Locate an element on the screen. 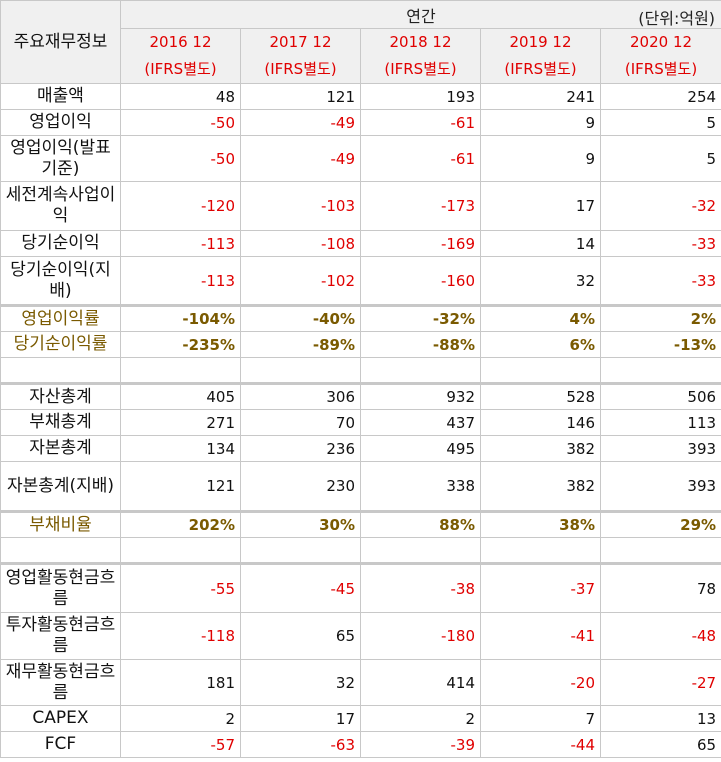 The height and width of the screenshot is (762, 721). value-cell: -169 is located at coordinates (420, 243).